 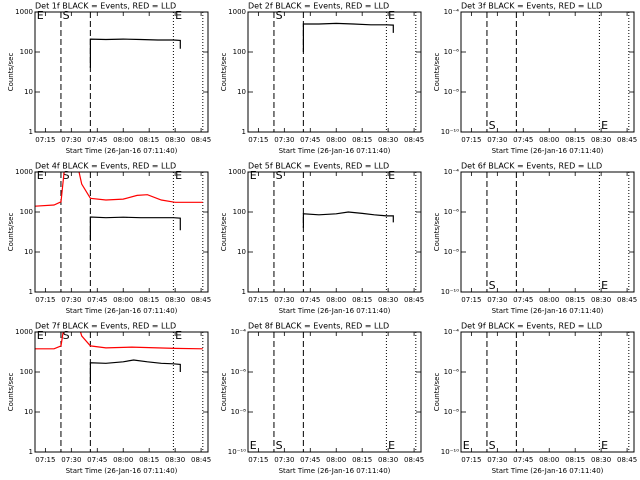 I want to click on panel-title: Det 4f BLACK = Events, RED = LLD, so click(x=105, y=166).